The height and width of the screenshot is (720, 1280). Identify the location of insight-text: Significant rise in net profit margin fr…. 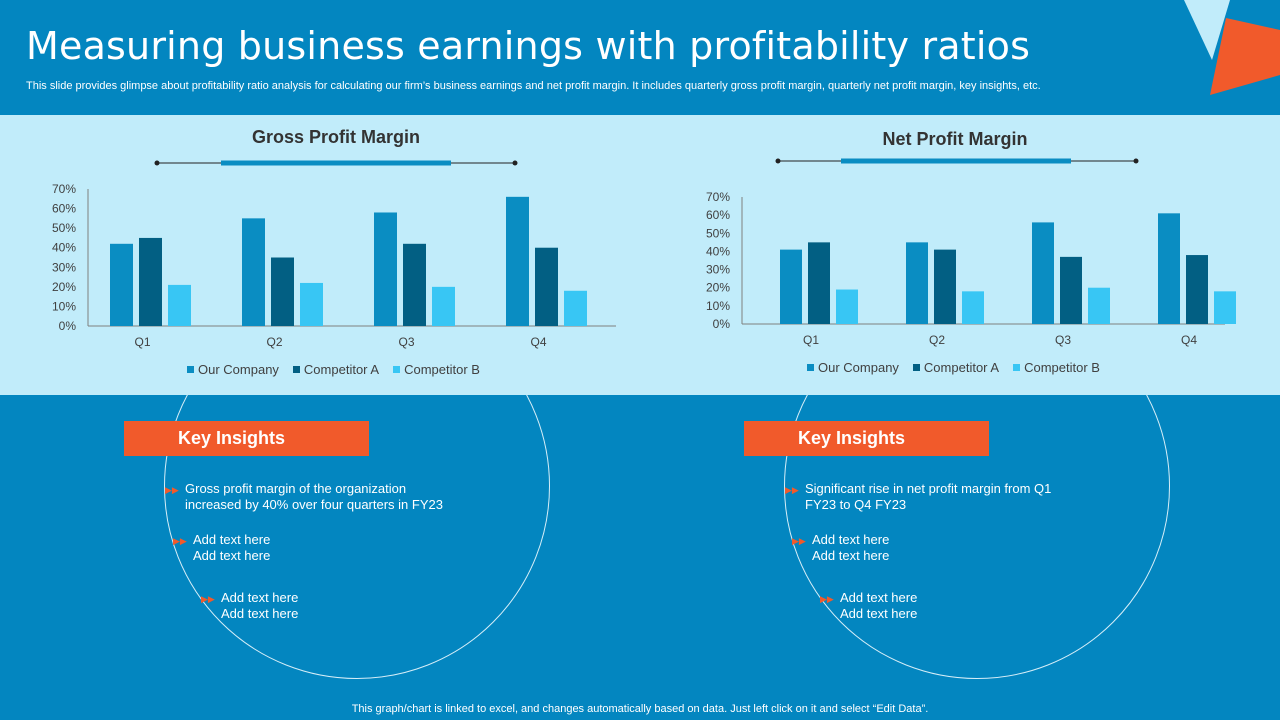
(928, 496).